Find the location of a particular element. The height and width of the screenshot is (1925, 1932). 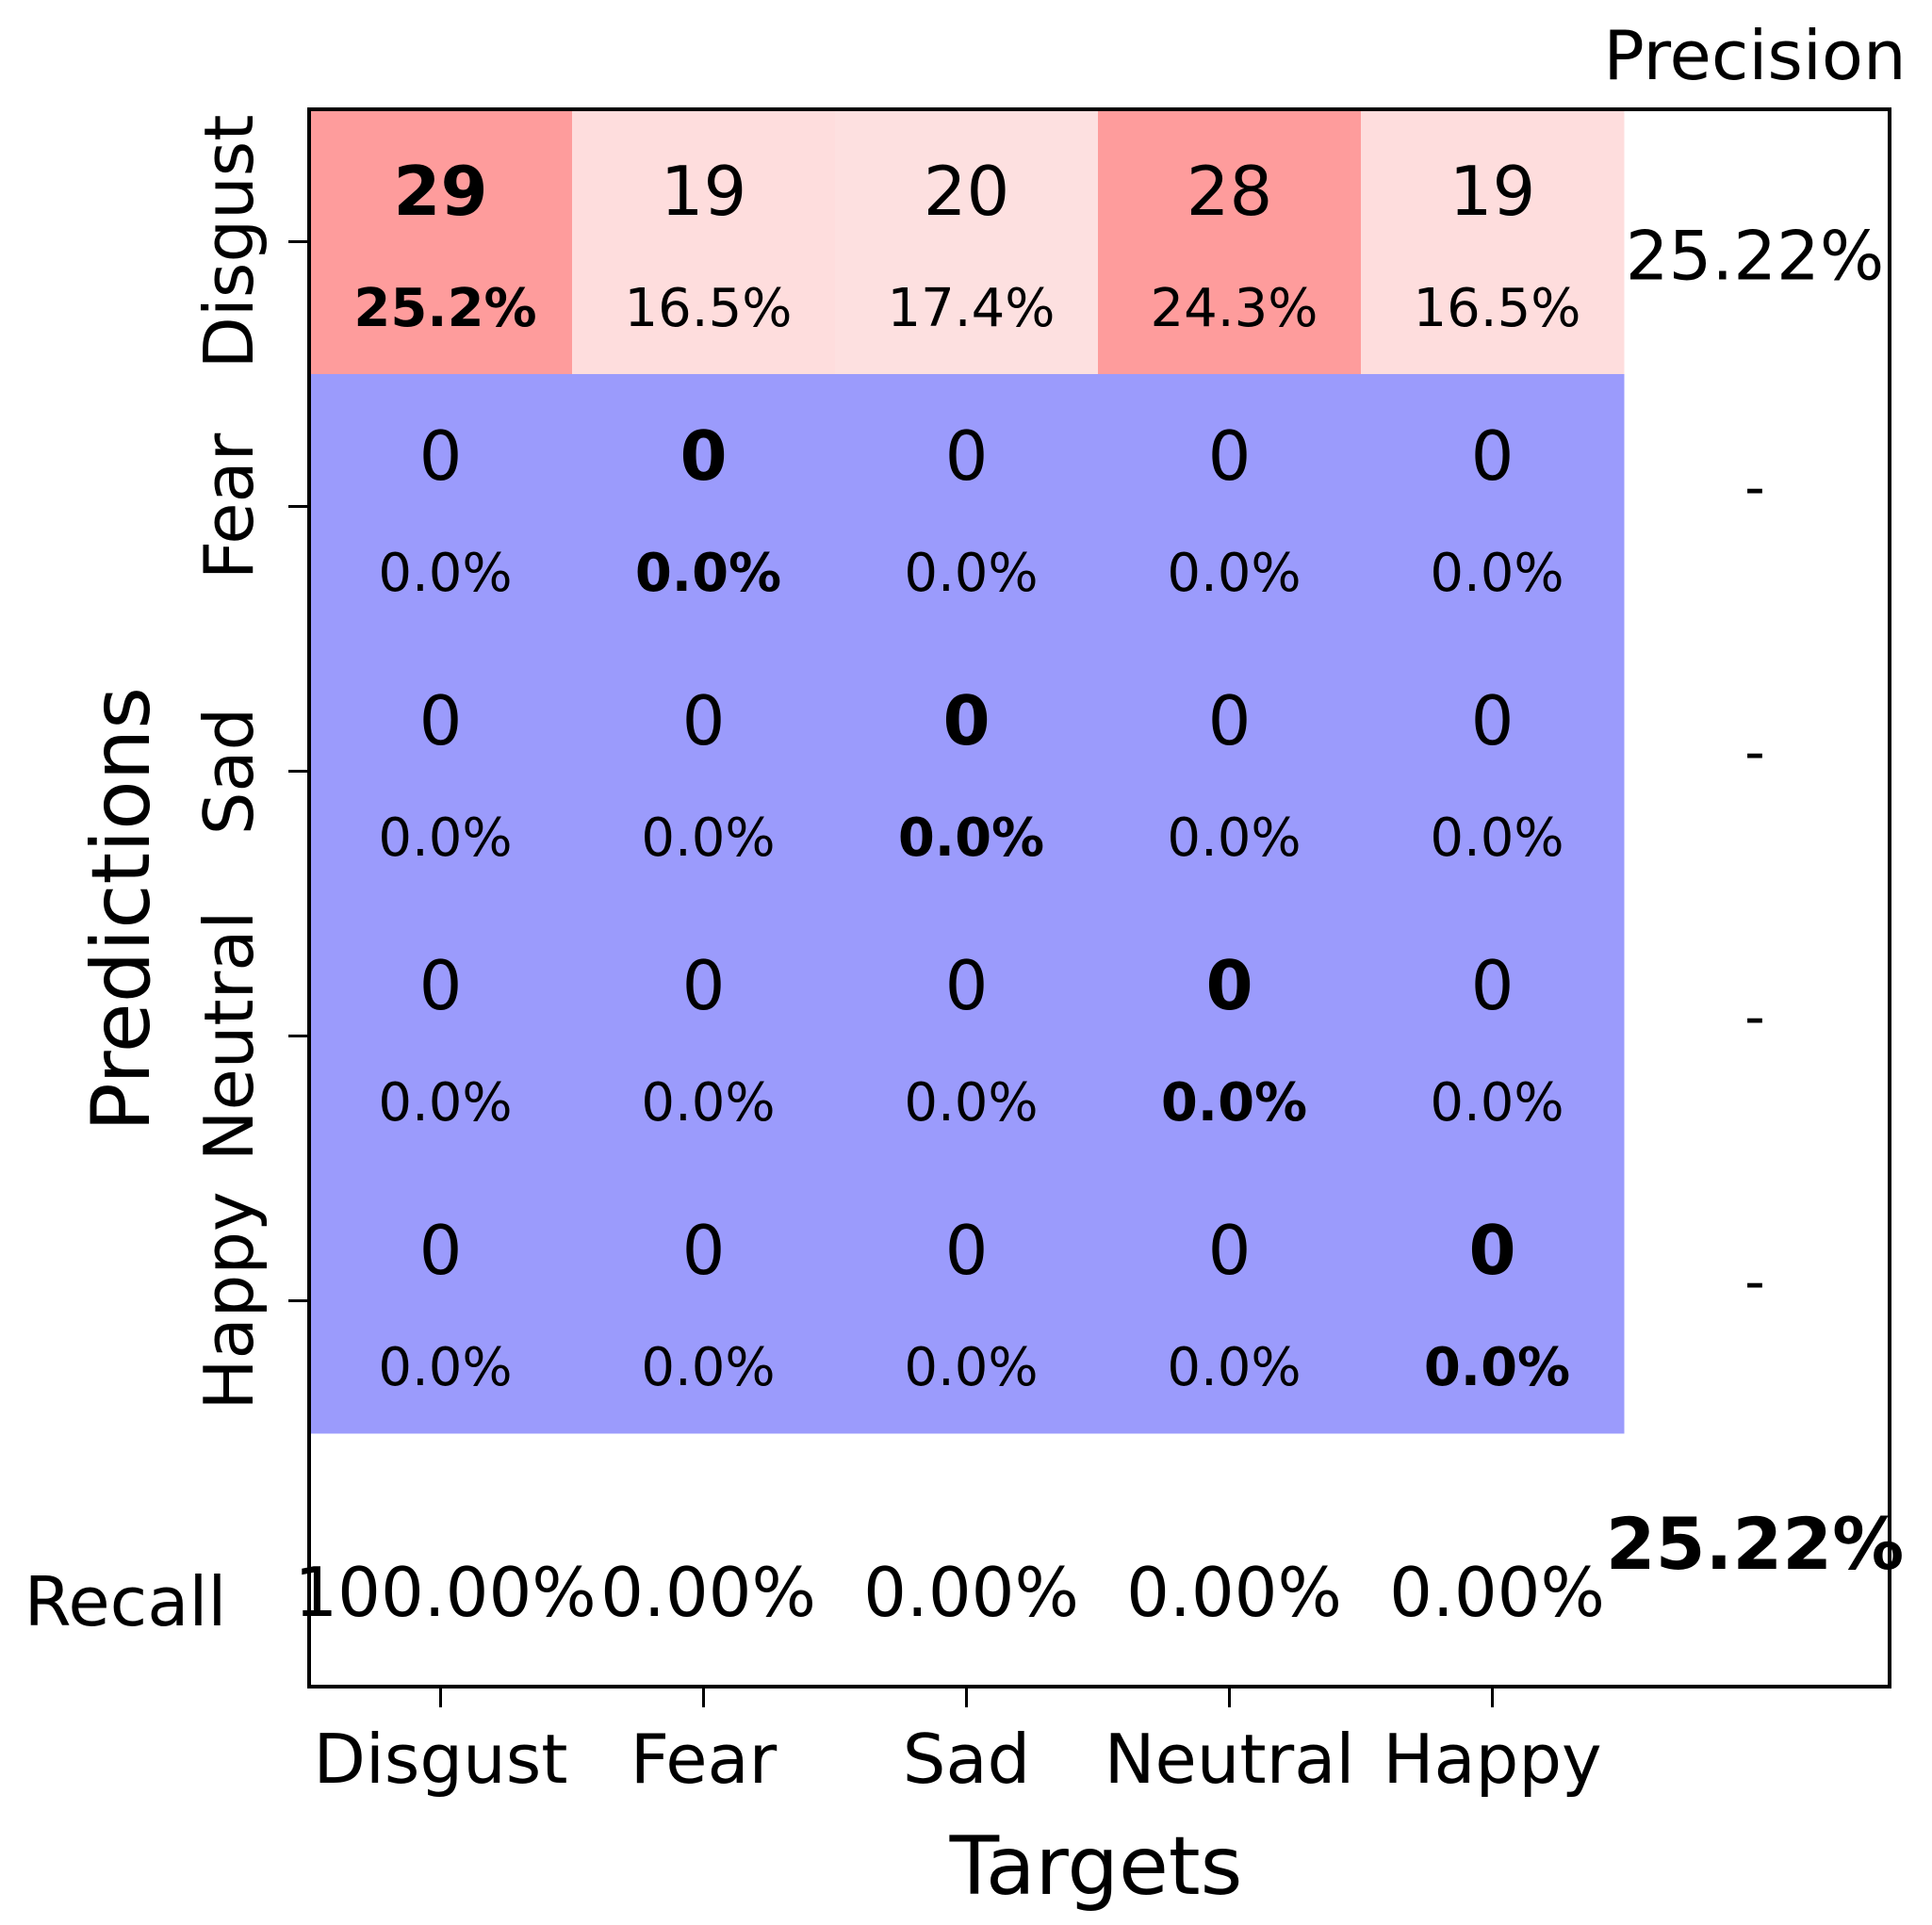

y-tick-label-3: Neutral is located at coordinates (229, 1036).